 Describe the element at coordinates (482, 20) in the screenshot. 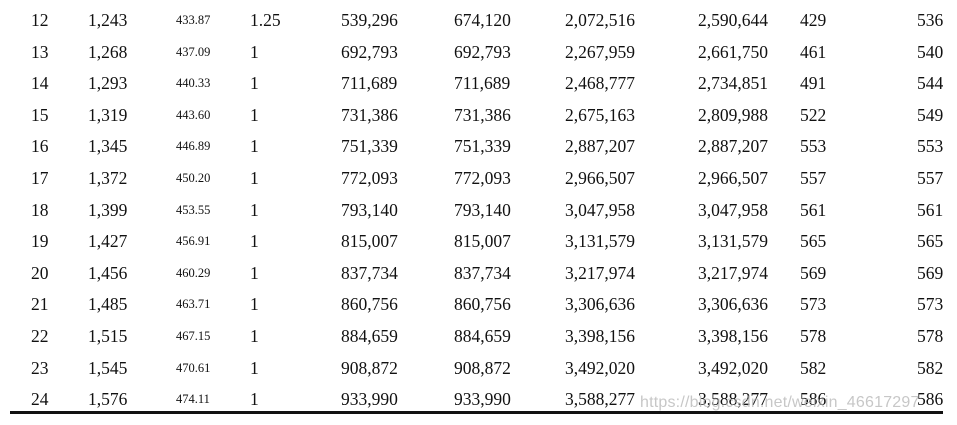

I see `cell-value-d: 674,120` at that location.